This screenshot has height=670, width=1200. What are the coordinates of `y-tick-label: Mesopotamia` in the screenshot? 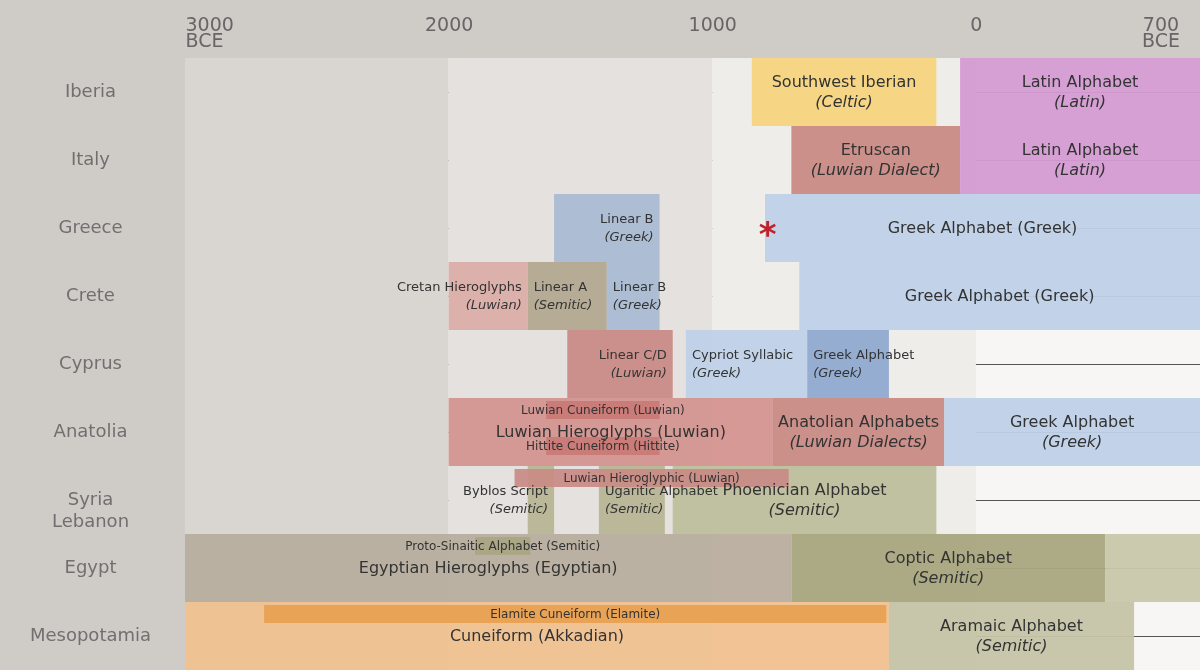 It's located at (90, 634).